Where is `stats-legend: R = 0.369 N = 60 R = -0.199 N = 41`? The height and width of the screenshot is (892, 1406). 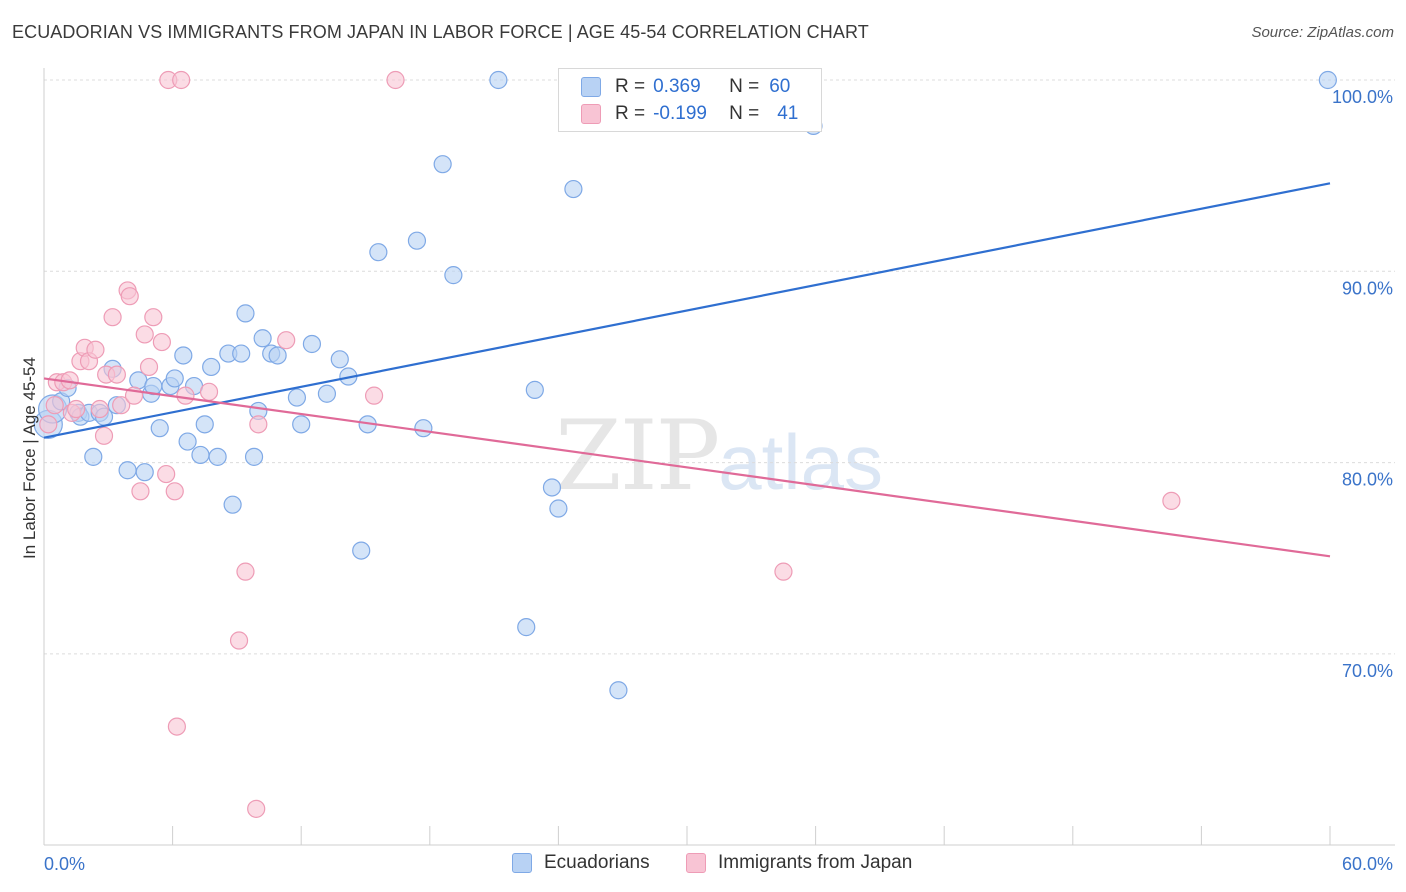 stats-legend: R = 0.369 N = 60 R = -0.199 N = 41 is located at coordinates (690, 100).